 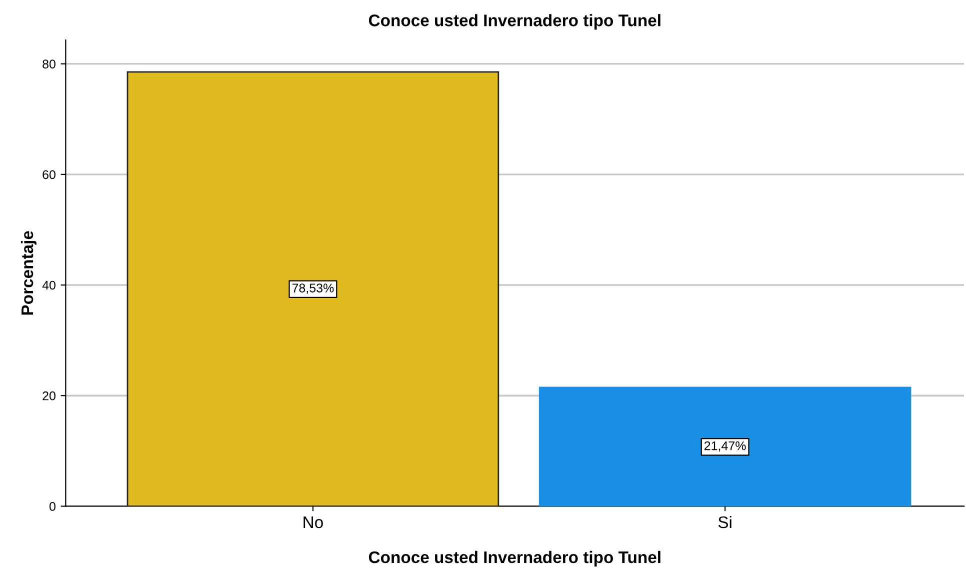 What do you see at coordinates (514, 558) in the screenshot?
I see `x-axis-title: Conoce usted Invernadero tipo Tunel` at bounding box center [514, 558].